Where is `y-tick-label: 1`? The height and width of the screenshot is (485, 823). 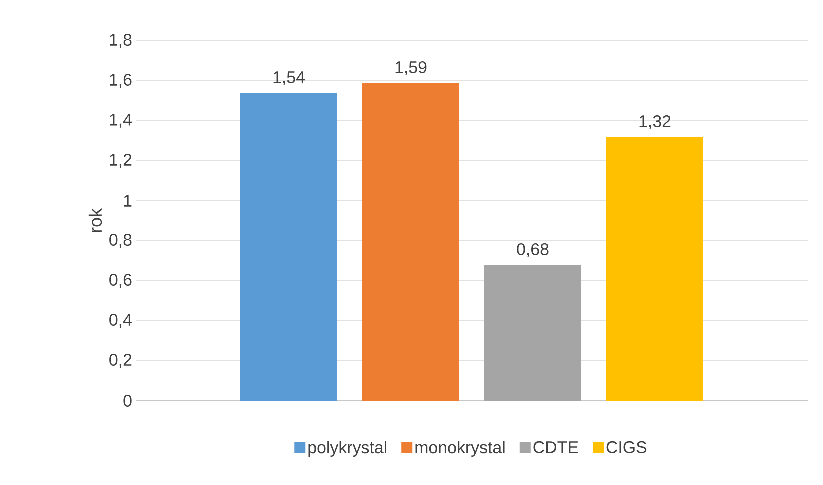 y-tick-label: 1 is located at coordinates (128, 201).